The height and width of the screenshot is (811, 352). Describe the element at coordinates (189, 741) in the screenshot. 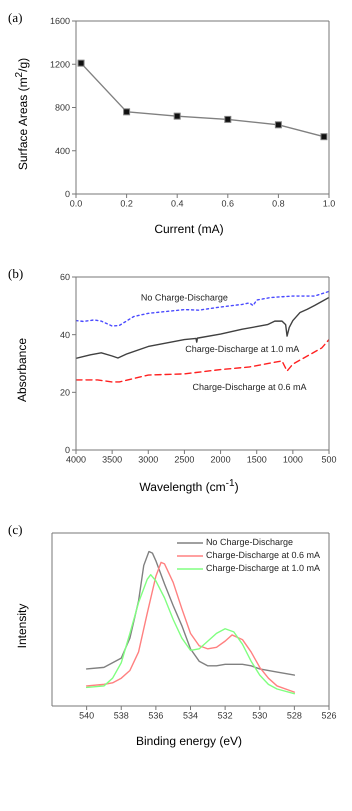

I see `x-axis-title: Binding energy (eV)` at that location.